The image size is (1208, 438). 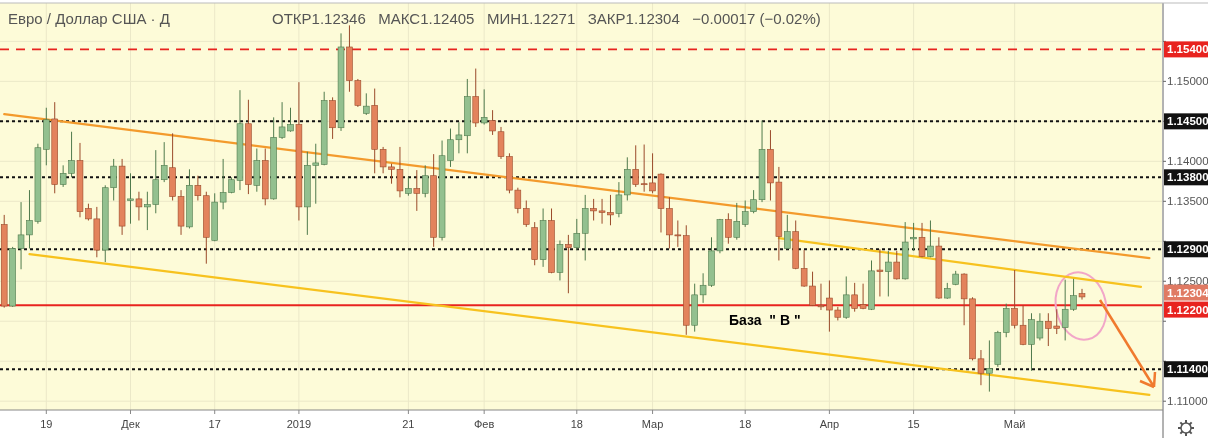 What do you see at coordinates (1187, 369) in the screenshot?
I see `ref-line-label: 1.11400` at bounding box center [1187, 369].